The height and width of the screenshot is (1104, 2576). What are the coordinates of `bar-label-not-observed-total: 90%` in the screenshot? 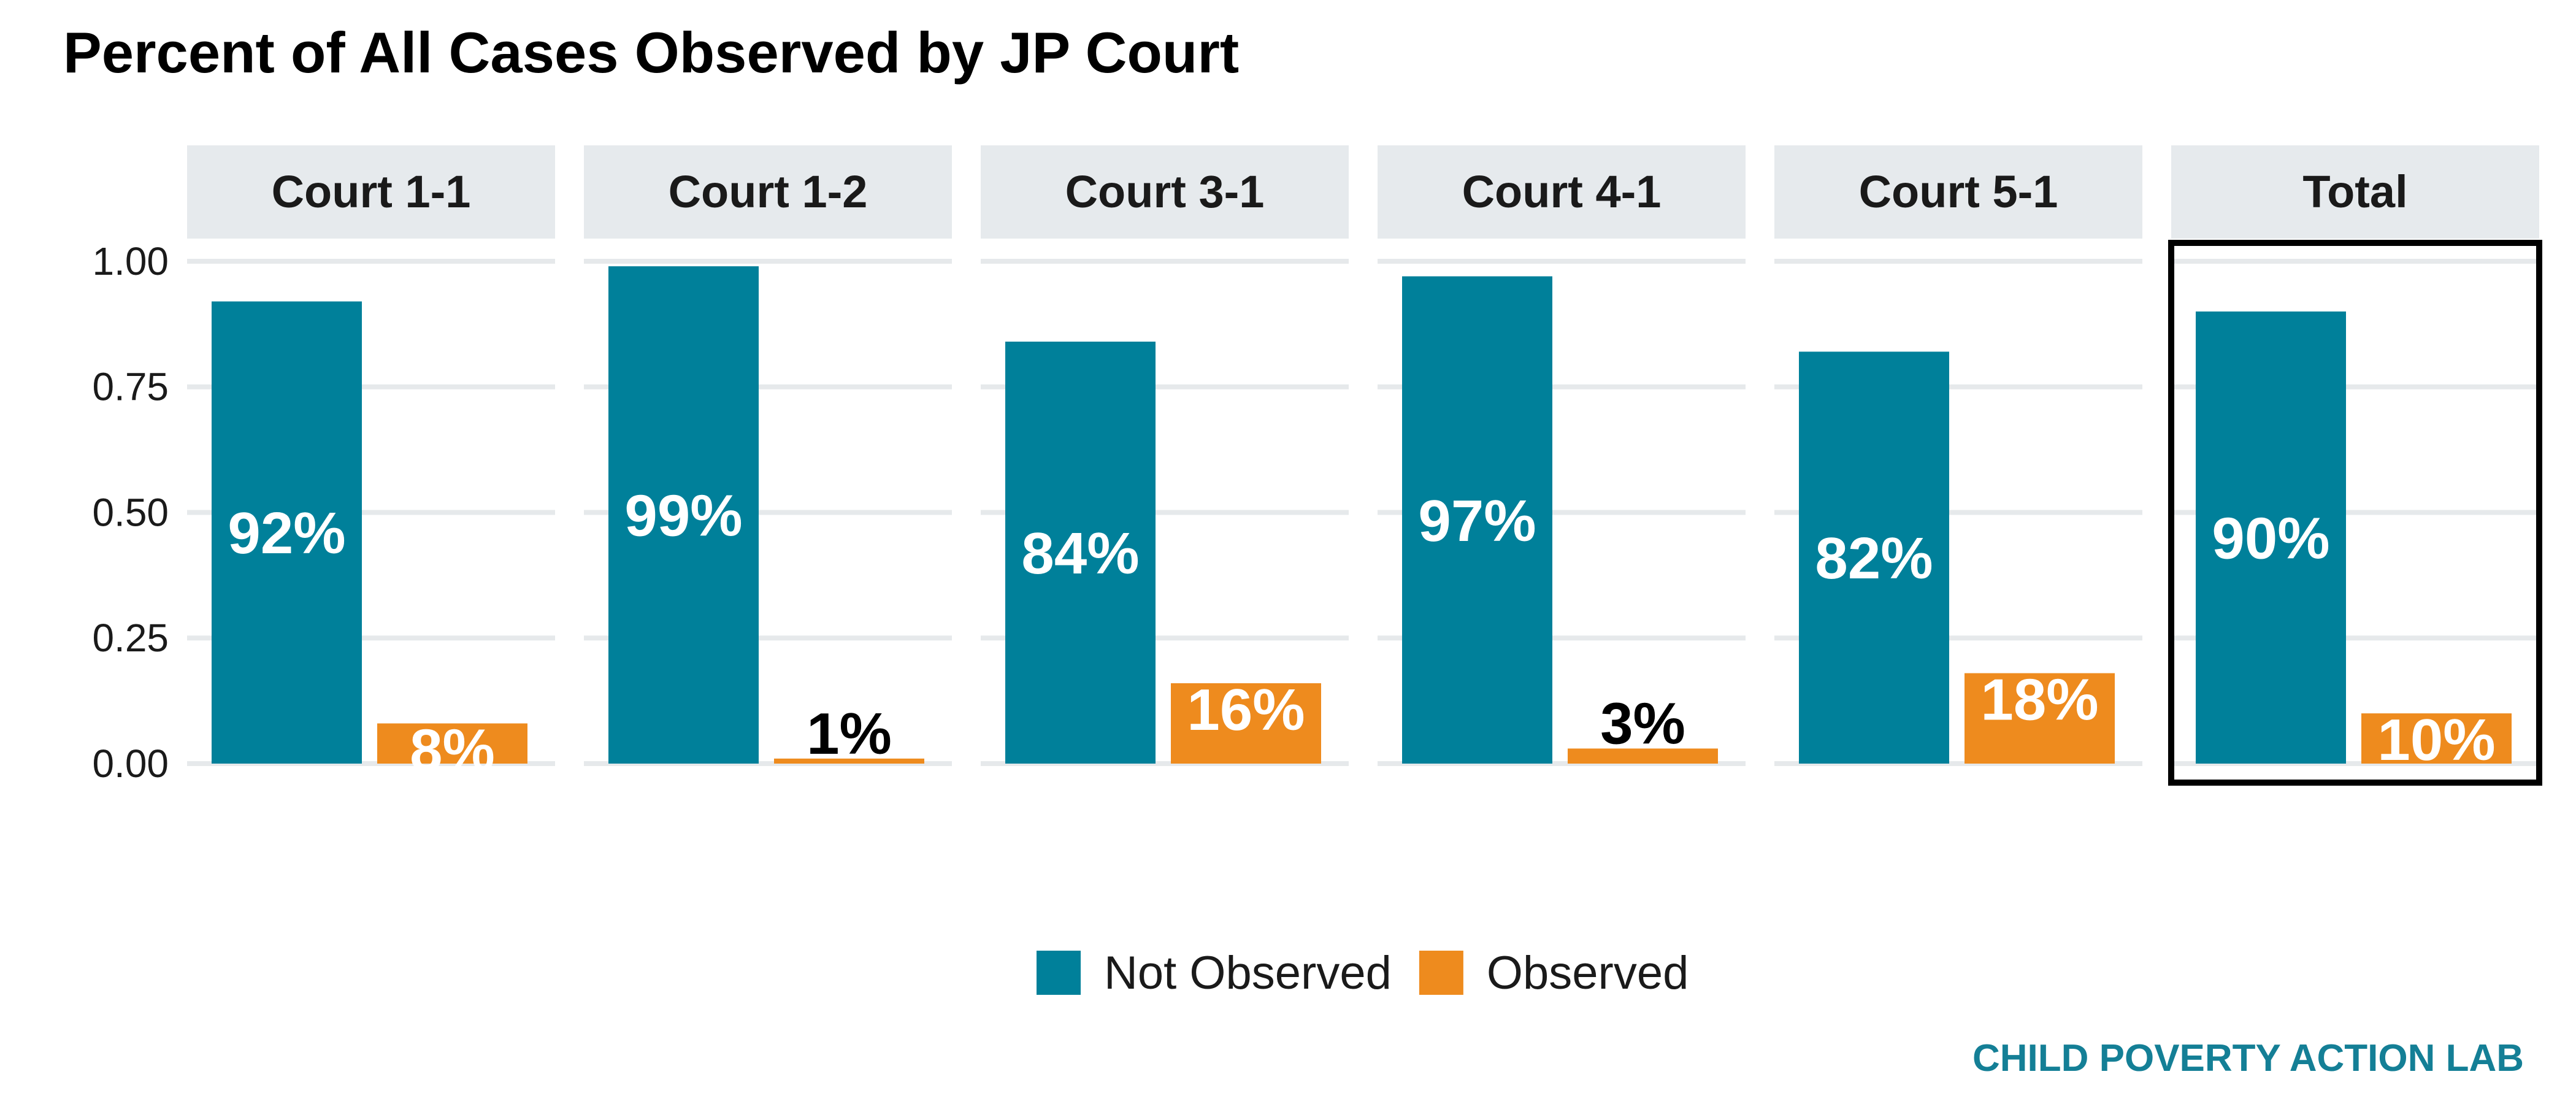 It's located at (2270, 538).